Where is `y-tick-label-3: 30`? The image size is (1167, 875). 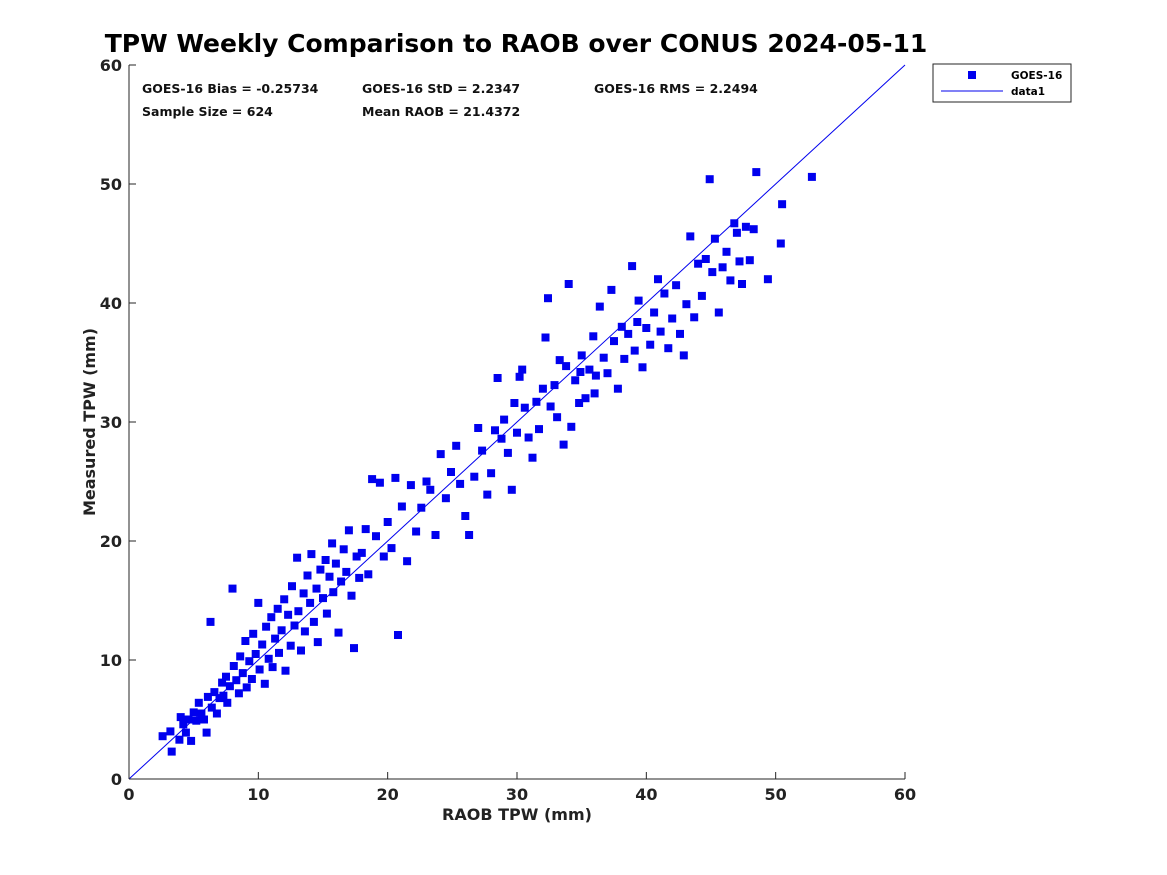 y-tick-label-3: 30 is located at coordinates (111, 422).